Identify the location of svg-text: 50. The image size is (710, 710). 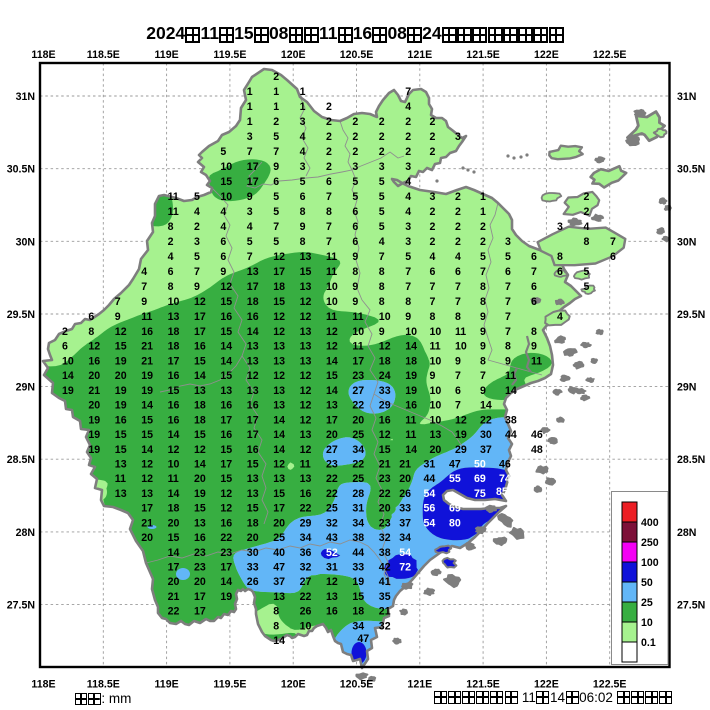
(647, 583).